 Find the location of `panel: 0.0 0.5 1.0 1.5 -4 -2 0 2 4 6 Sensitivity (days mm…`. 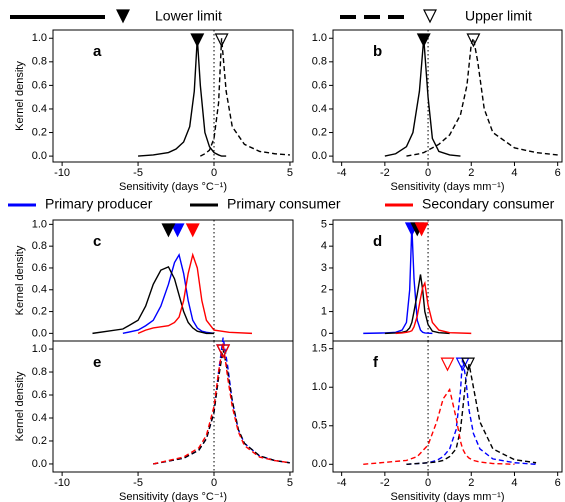

panel: 0.0 0.5 1.0 1.5 -4 -2 0 2 4 6 Sensitivity (days mm… is located at coordinates (437, 421).